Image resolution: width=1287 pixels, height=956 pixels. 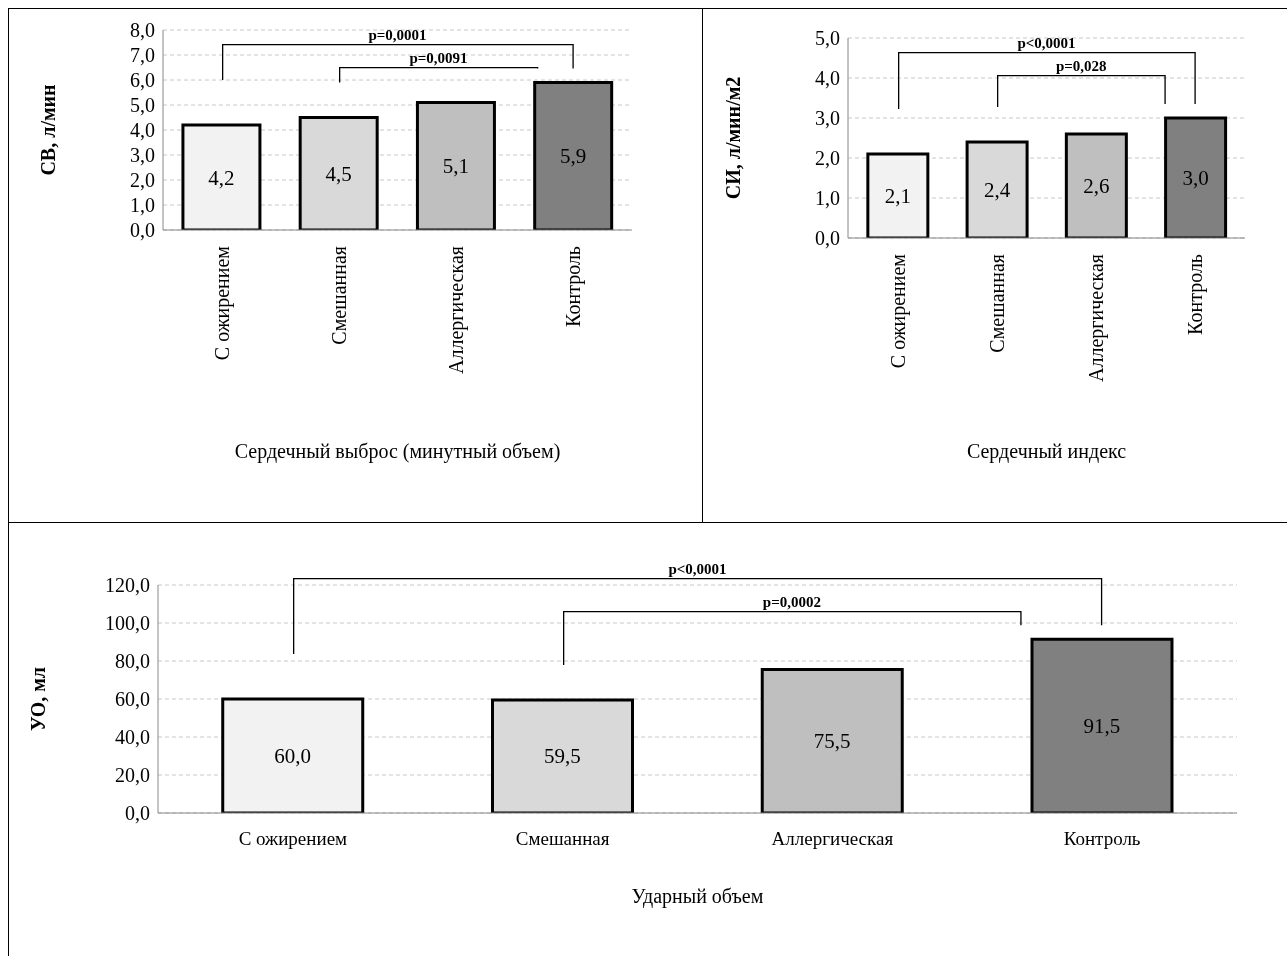 I want to click on y-tick-label: 7,0, so click(x=142, y=55).